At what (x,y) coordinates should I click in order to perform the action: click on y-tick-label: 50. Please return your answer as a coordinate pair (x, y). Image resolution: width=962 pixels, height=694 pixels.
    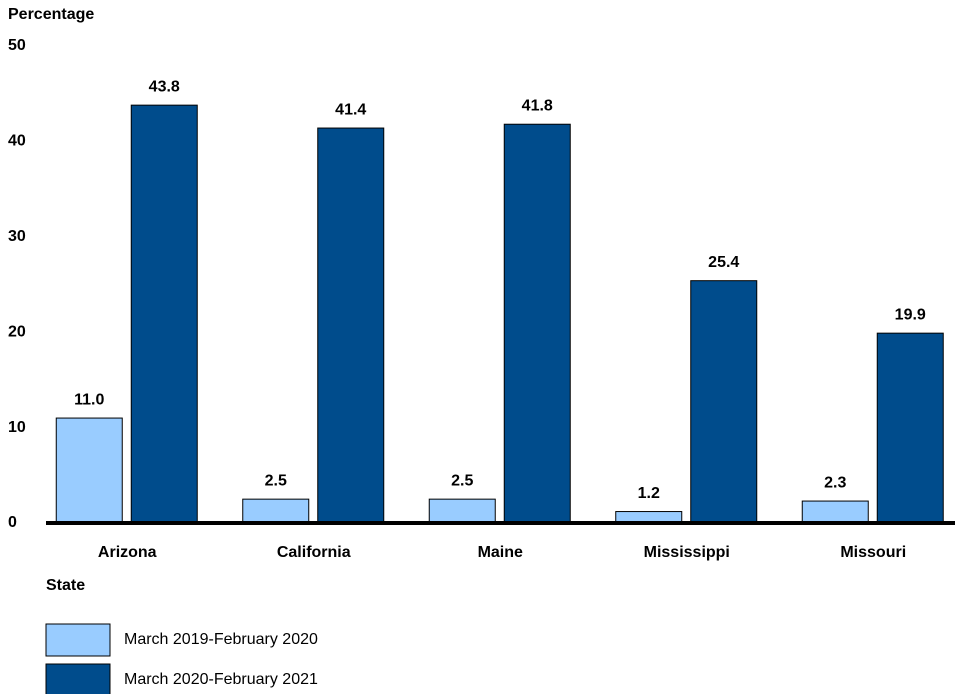
    Looking at the image, I should click on (17, 45).